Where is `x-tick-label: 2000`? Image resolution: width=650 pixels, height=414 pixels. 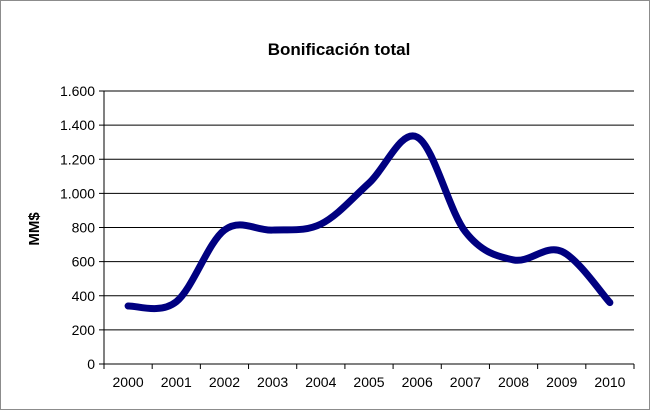 x-tick-label: 2000 is located at coordinates (128, 382).